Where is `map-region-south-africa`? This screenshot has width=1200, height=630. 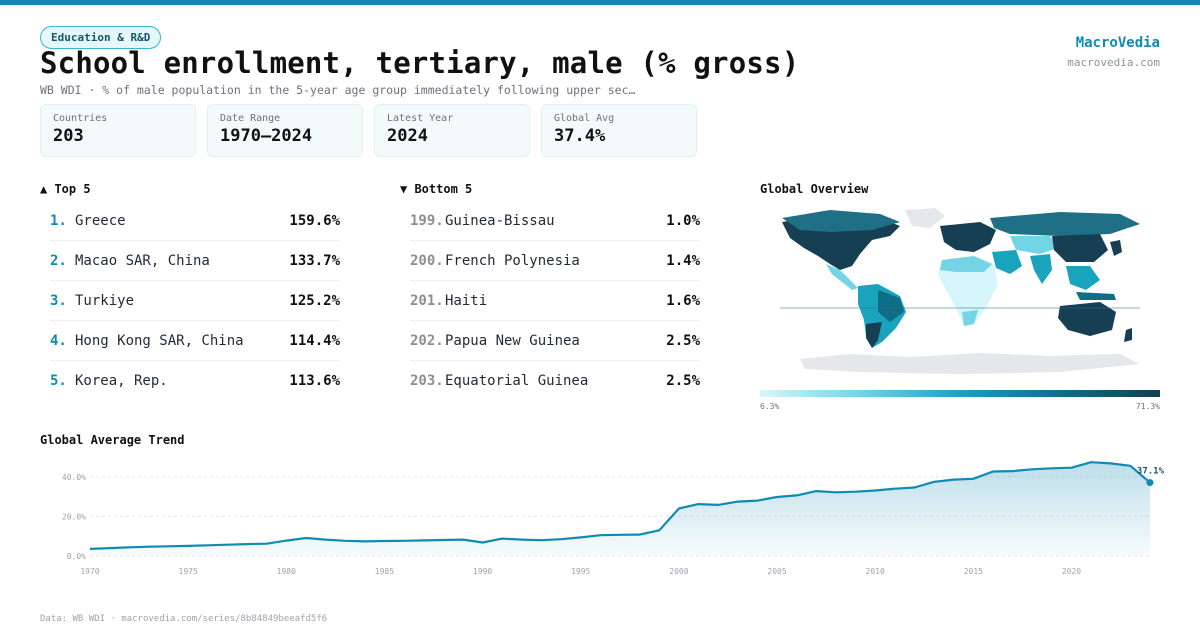 map-region-south-africa is located at coordinates (970, 318).